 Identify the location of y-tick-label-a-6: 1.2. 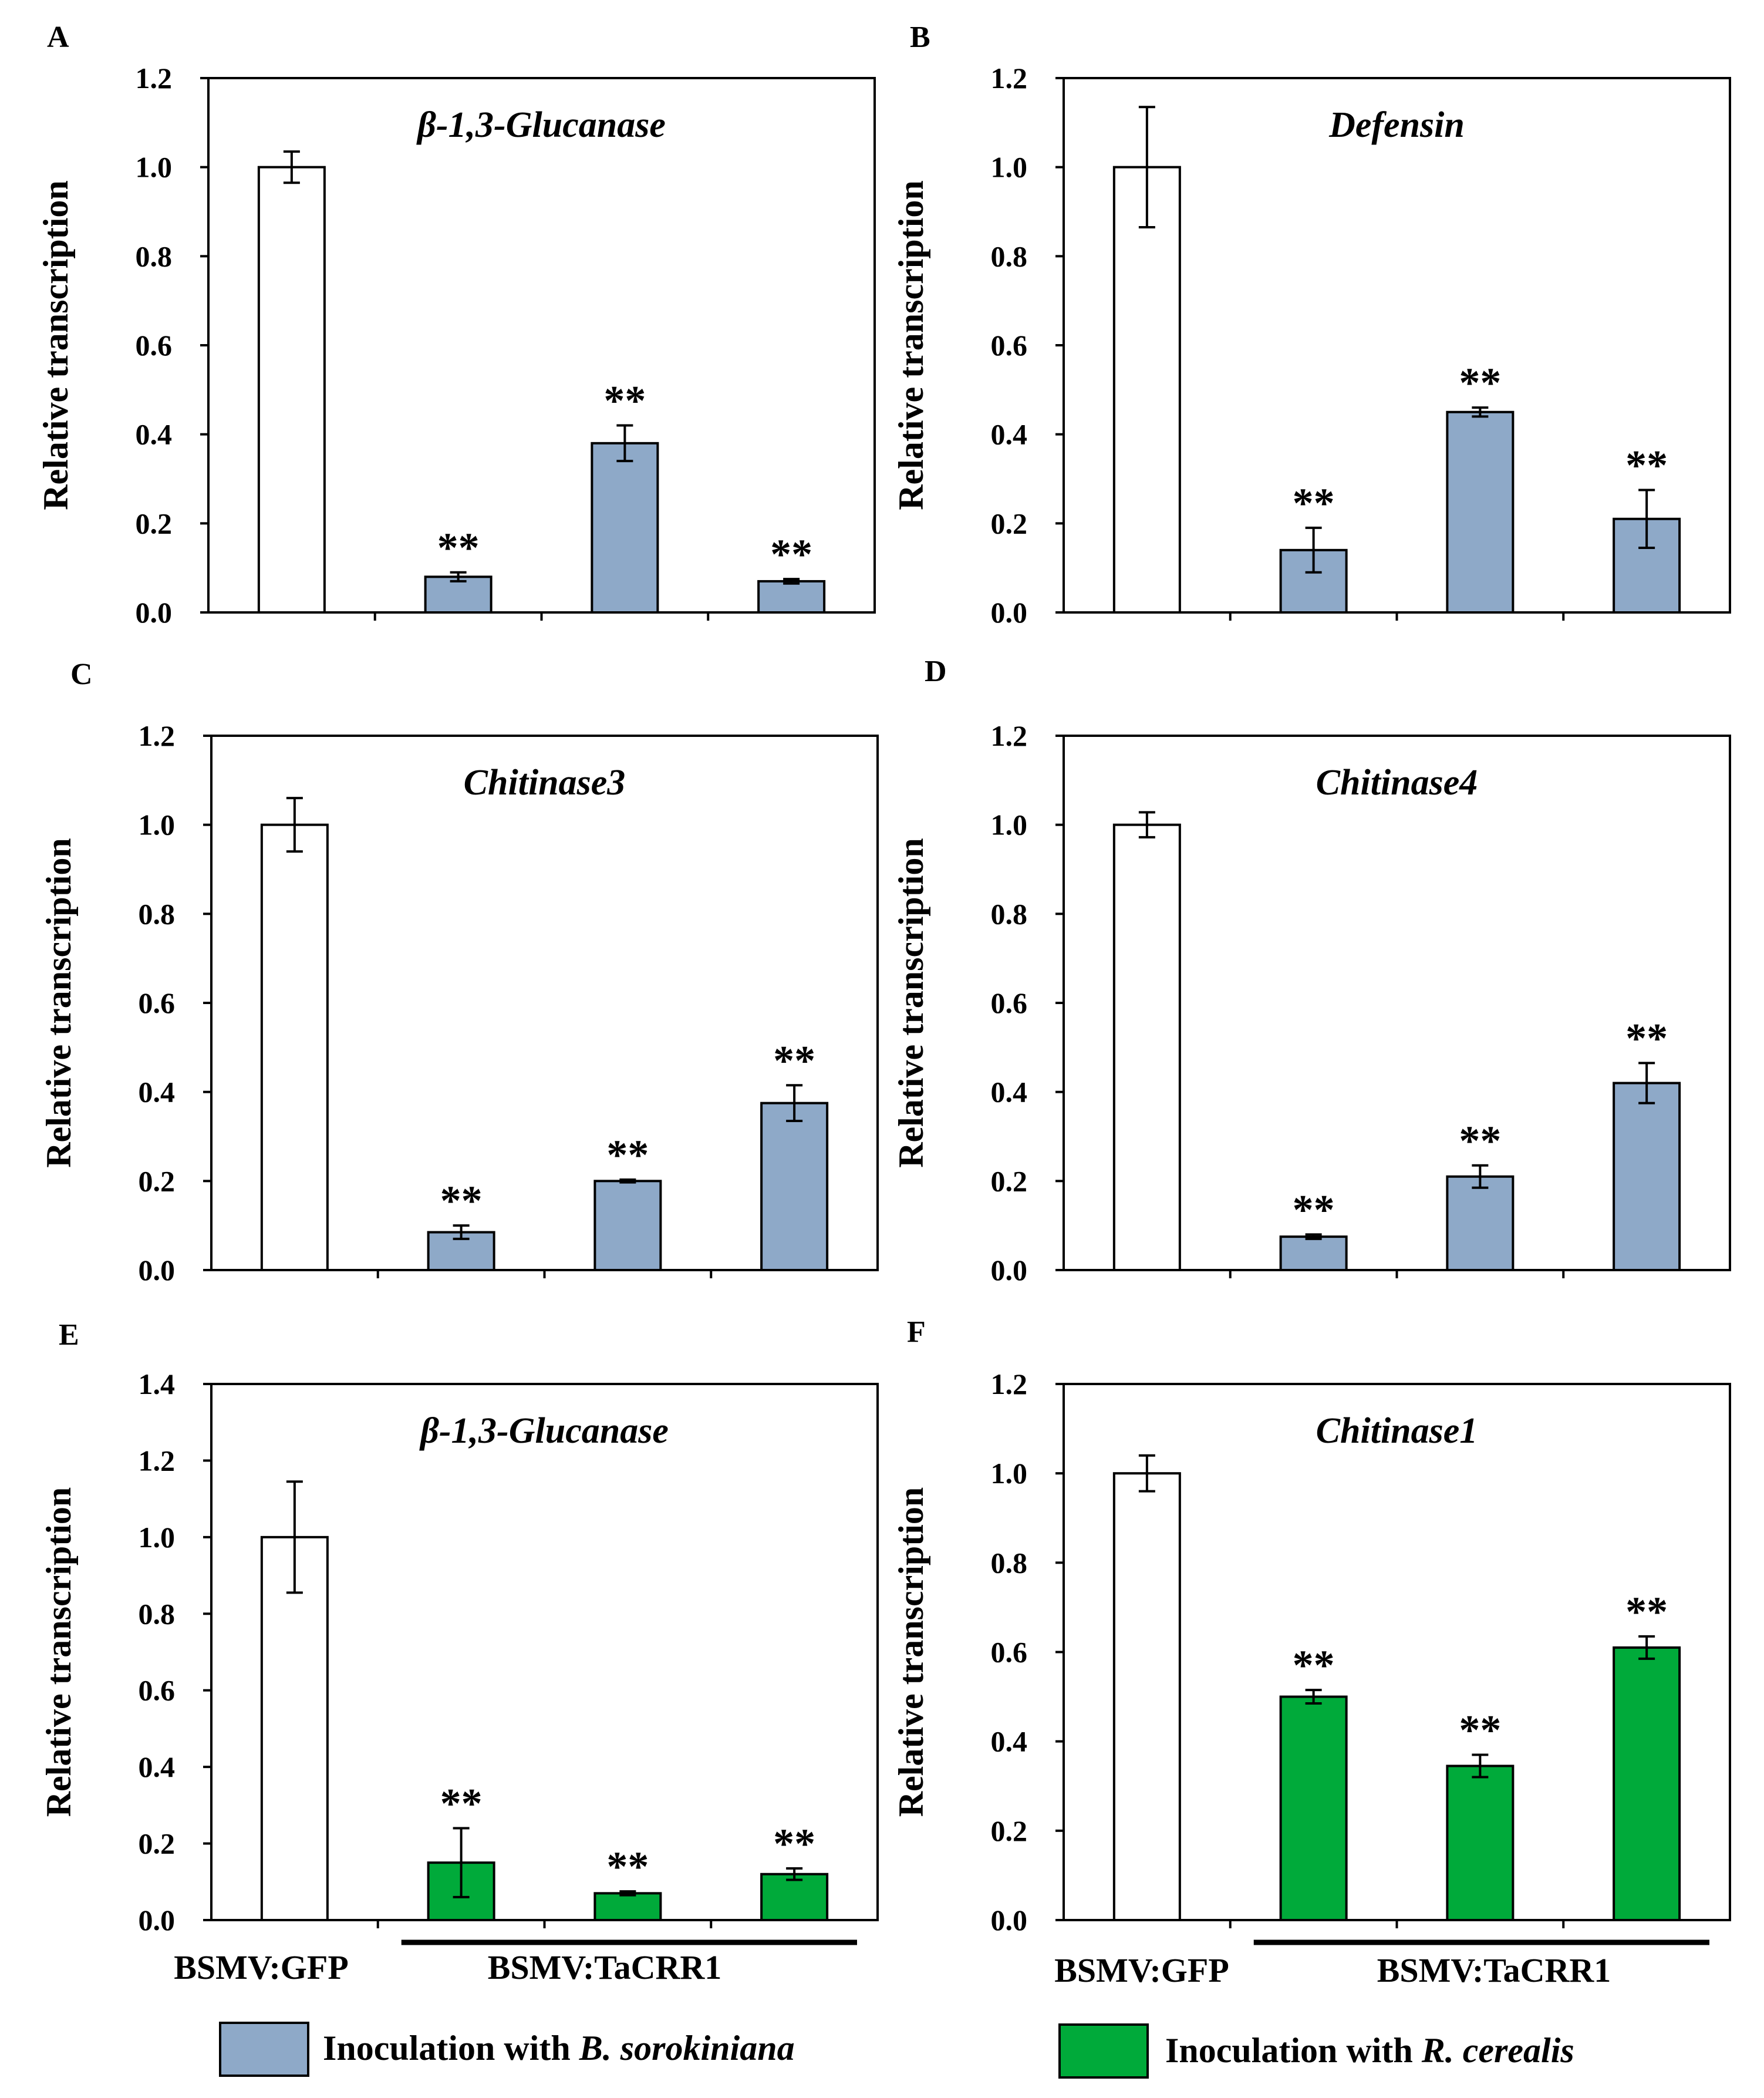
(154, 78).